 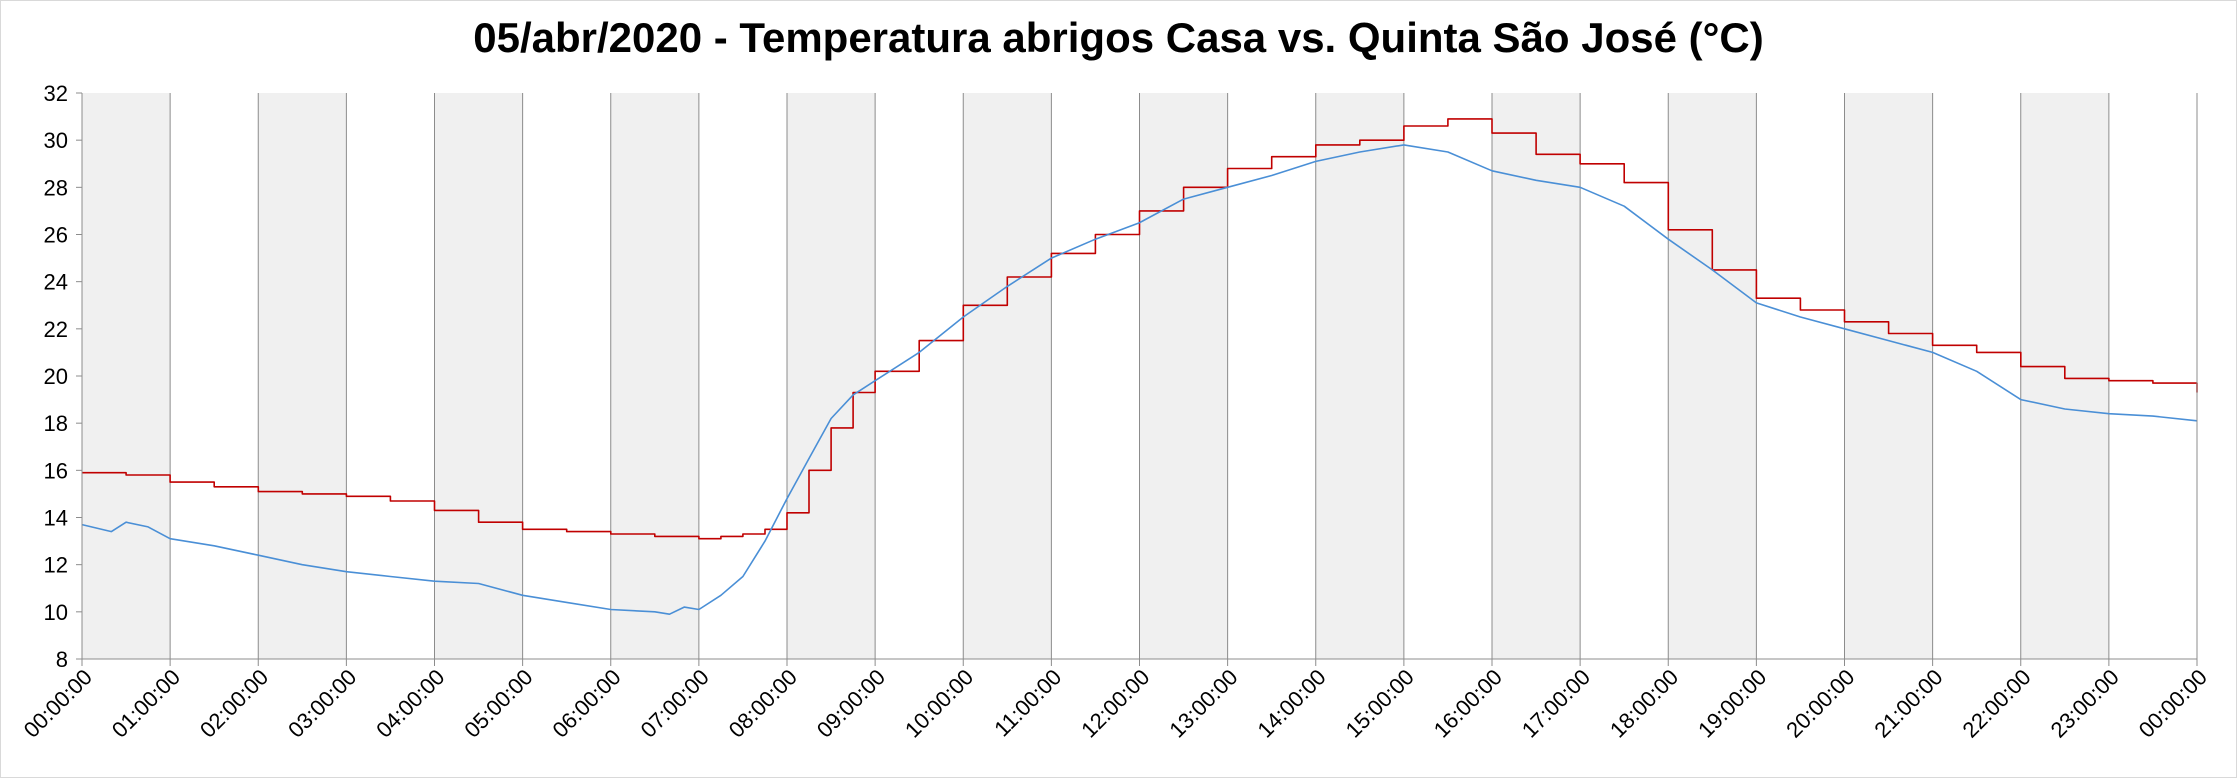 What do you see at coordinates (56, 93) in the screenshot?
I see `y-tick-label: 32` at bounding box center [56, 93].